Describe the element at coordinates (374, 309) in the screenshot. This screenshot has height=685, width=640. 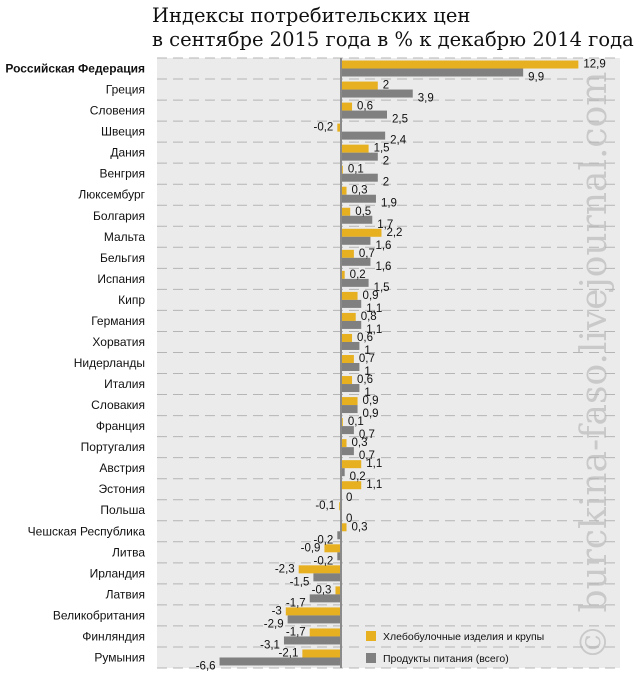
I see `value-label-food-total: 1,1` at that location.